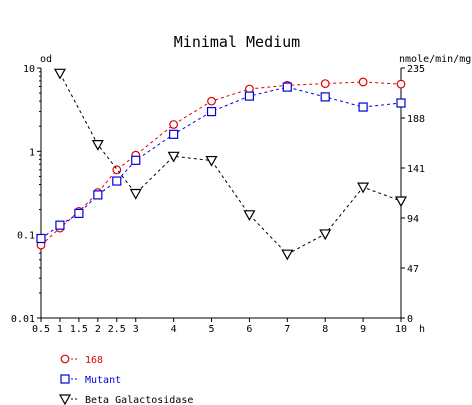  What do you see at coordinates (410, 319) in the screenshot?
I see `y-right-tick-label: 0` at bounding box center [410, 319].